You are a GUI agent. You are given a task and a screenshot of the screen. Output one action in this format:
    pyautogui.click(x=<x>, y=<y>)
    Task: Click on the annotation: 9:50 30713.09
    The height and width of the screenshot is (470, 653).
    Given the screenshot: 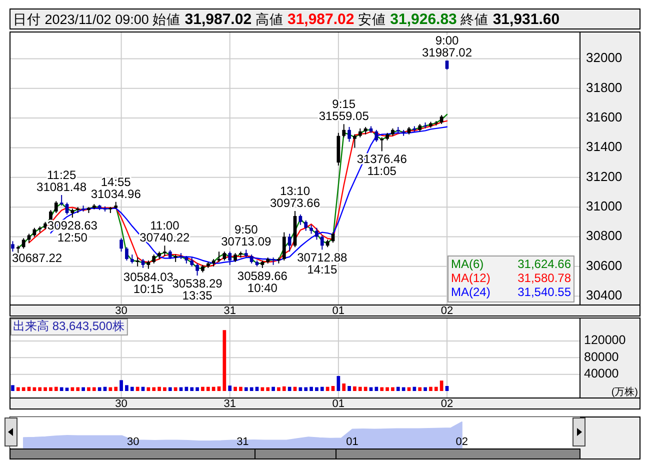 What is the action you would take?
    pyautogui.click(x=246, y=235)
    